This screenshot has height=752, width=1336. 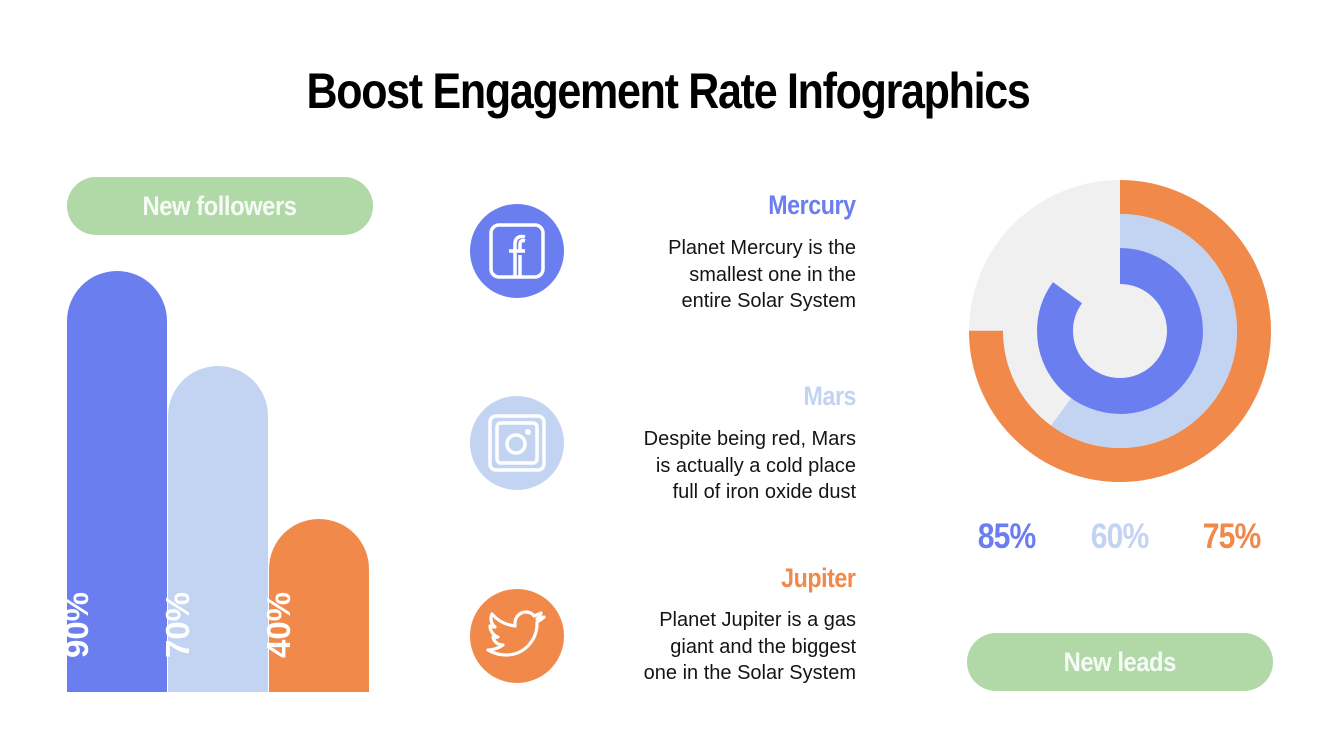 I want to click on bar-40: 40%, so click(x=314, y=605).